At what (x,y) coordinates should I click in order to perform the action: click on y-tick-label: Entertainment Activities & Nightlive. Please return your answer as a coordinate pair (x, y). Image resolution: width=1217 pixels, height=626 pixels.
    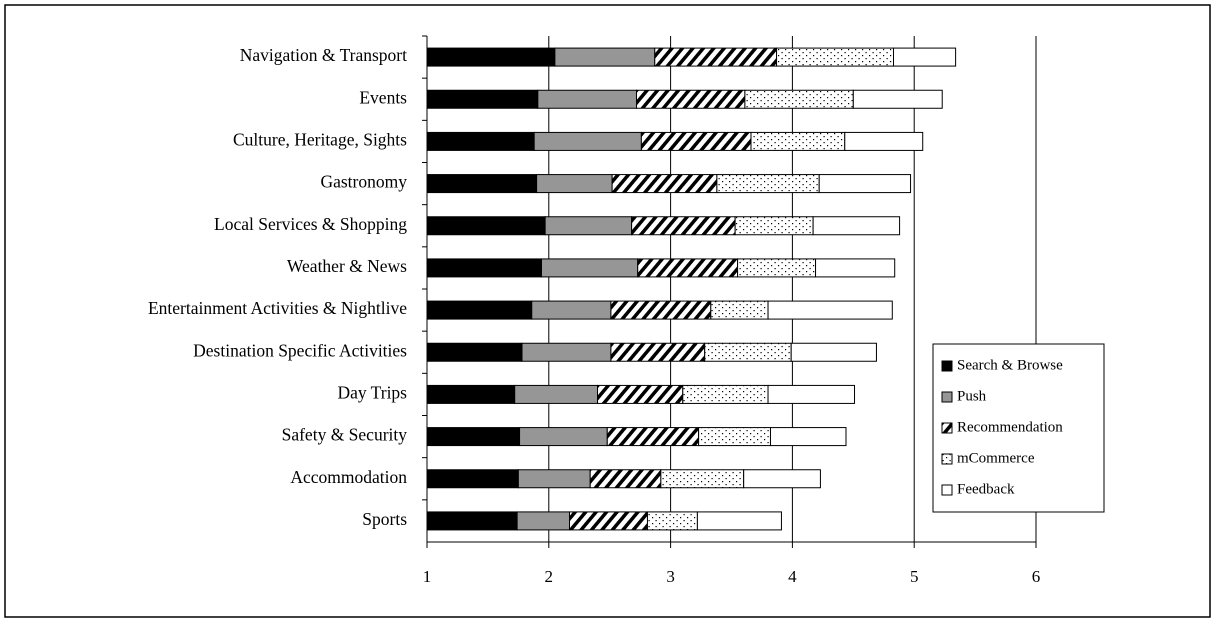
    Looking at the image, I should click on (277, 308).